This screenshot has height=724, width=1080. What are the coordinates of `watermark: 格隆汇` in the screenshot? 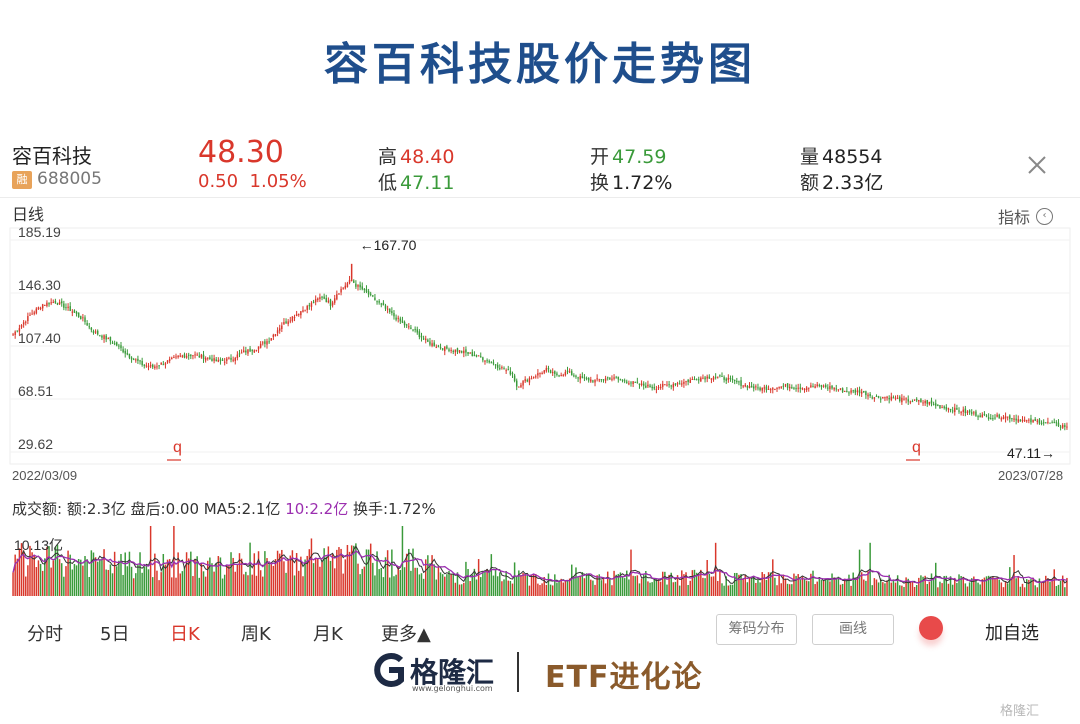 It's located at (1020, 711).